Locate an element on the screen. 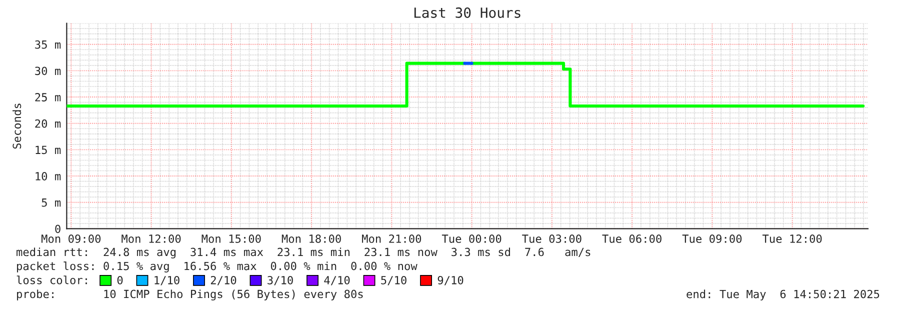 Image resolution: width=897 pixels, height=310 pixels. y-tick-label: 35 m is located at coordinates (48, 44).